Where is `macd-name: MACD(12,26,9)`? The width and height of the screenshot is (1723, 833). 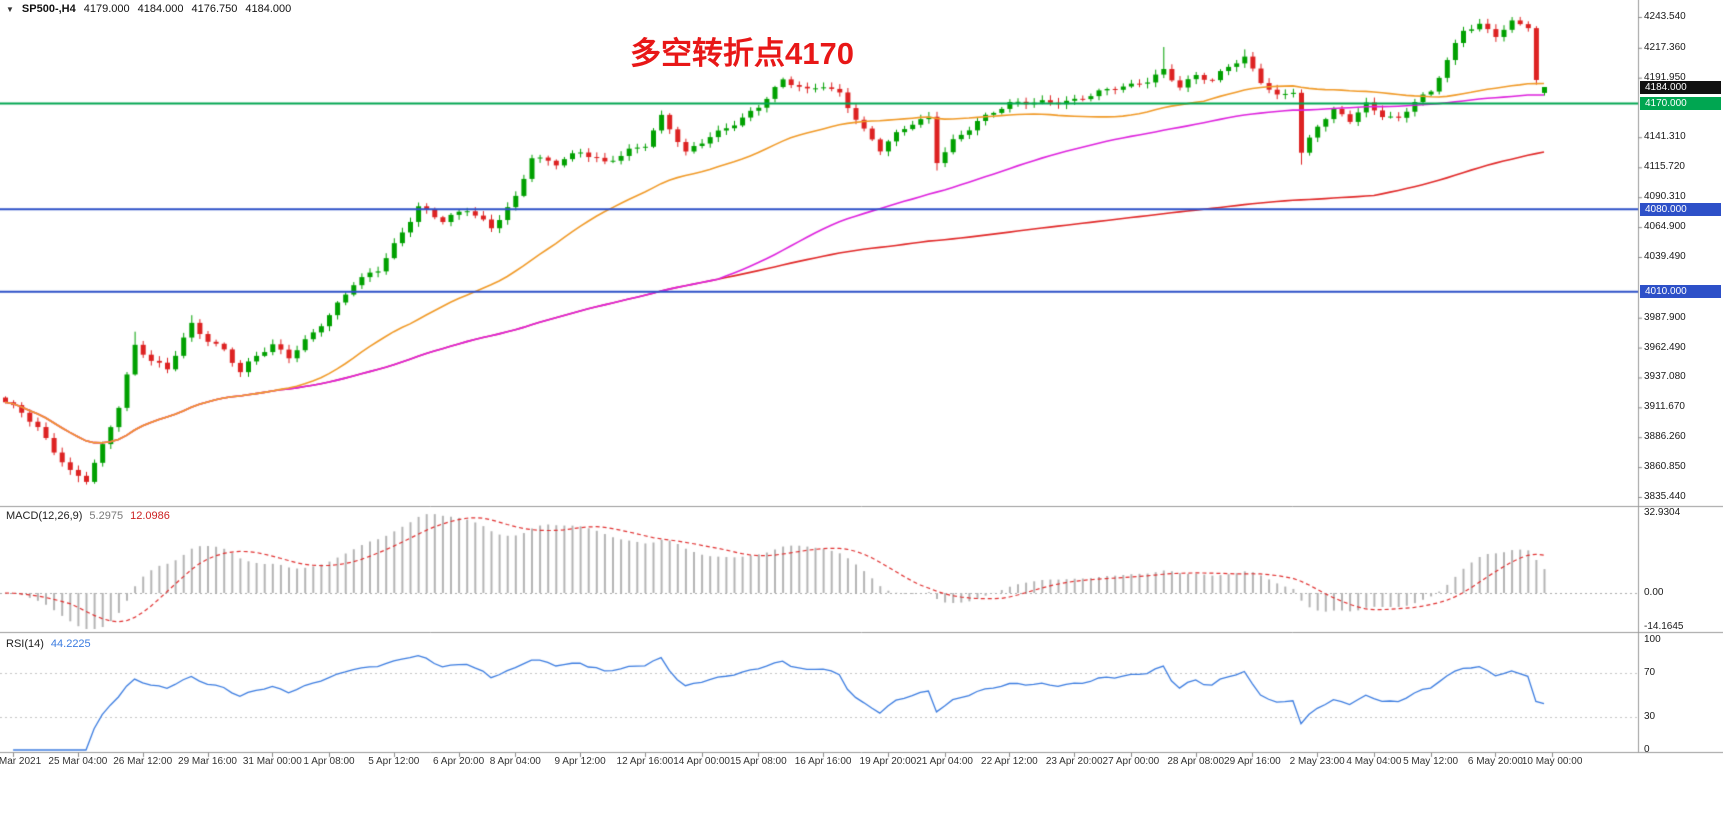 macd-name: MACD(12,26,9) is located at coordinates (44, 516).